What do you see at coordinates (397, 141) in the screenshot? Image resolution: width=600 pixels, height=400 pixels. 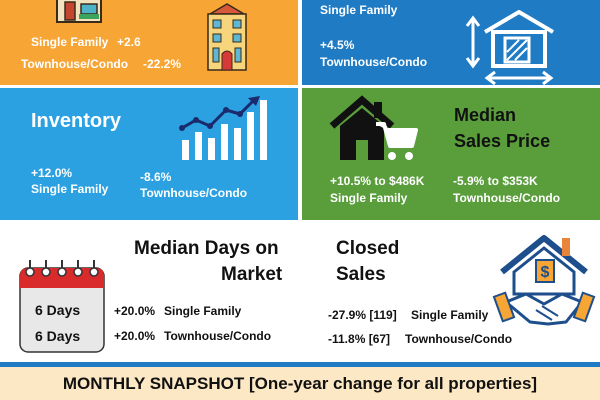 I see `shopping-cart-icon` at bounding box center [397, 141].